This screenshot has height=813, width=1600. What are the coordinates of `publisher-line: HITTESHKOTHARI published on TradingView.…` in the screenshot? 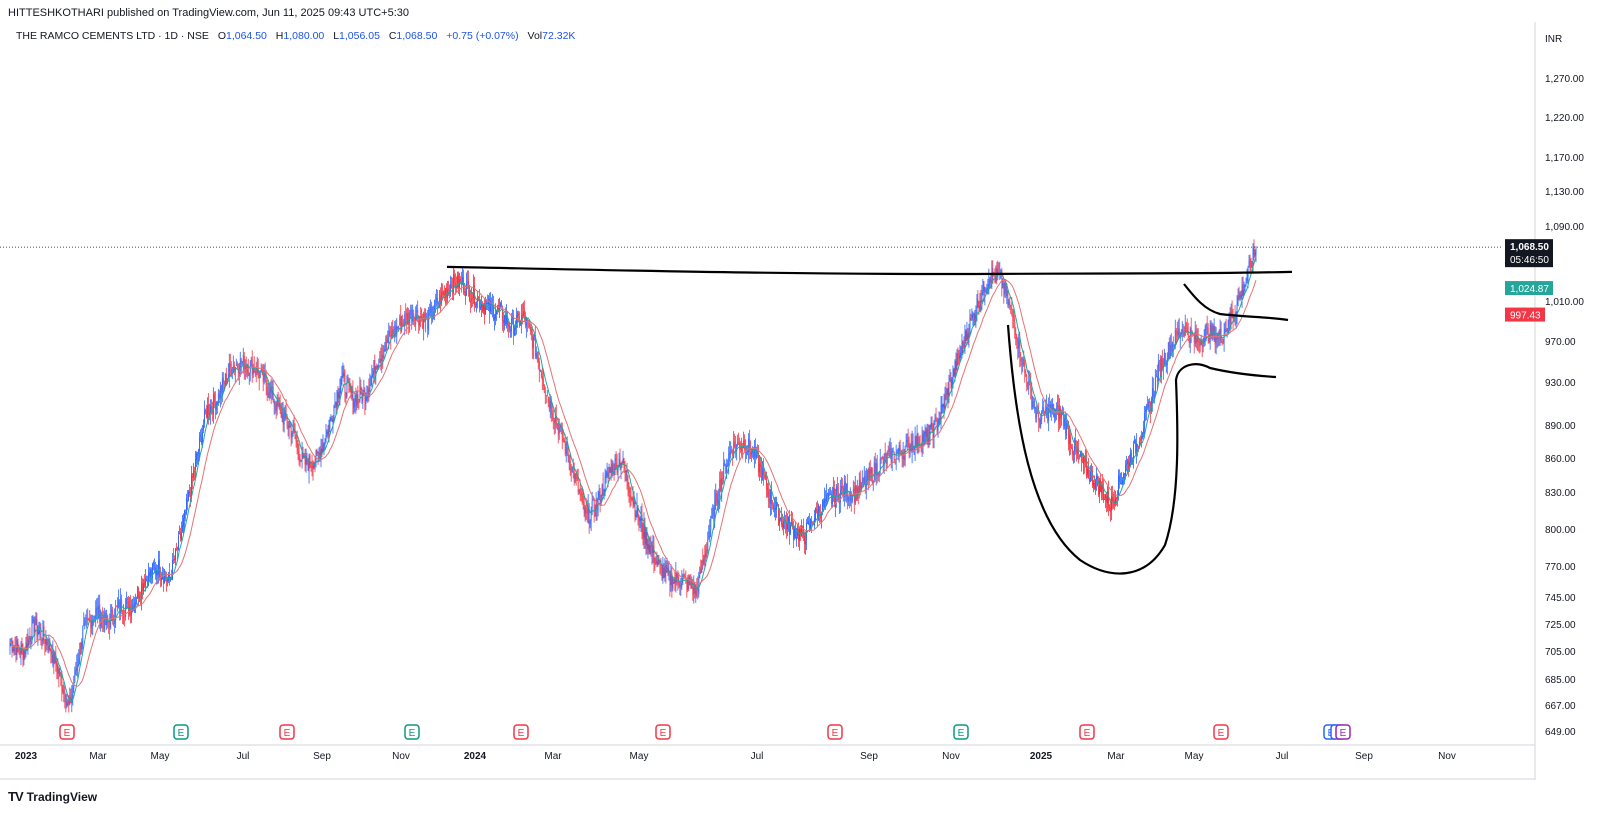 It's located at (208, 13).